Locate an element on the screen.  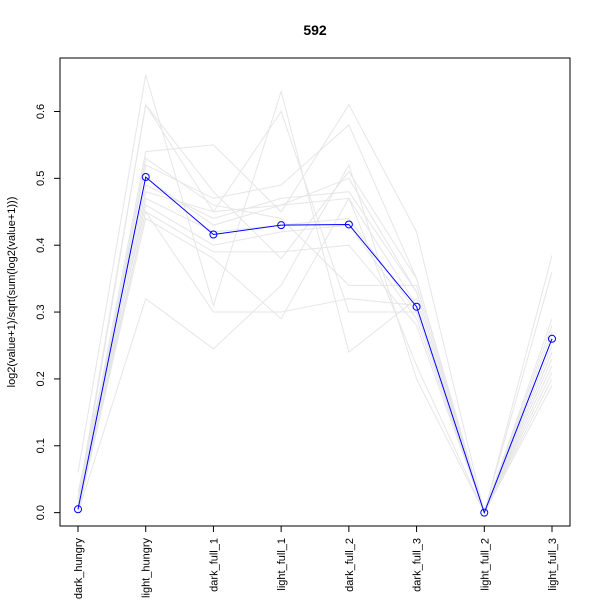
x-tick-label: light_full_1 is located at coordinates (282, 564).